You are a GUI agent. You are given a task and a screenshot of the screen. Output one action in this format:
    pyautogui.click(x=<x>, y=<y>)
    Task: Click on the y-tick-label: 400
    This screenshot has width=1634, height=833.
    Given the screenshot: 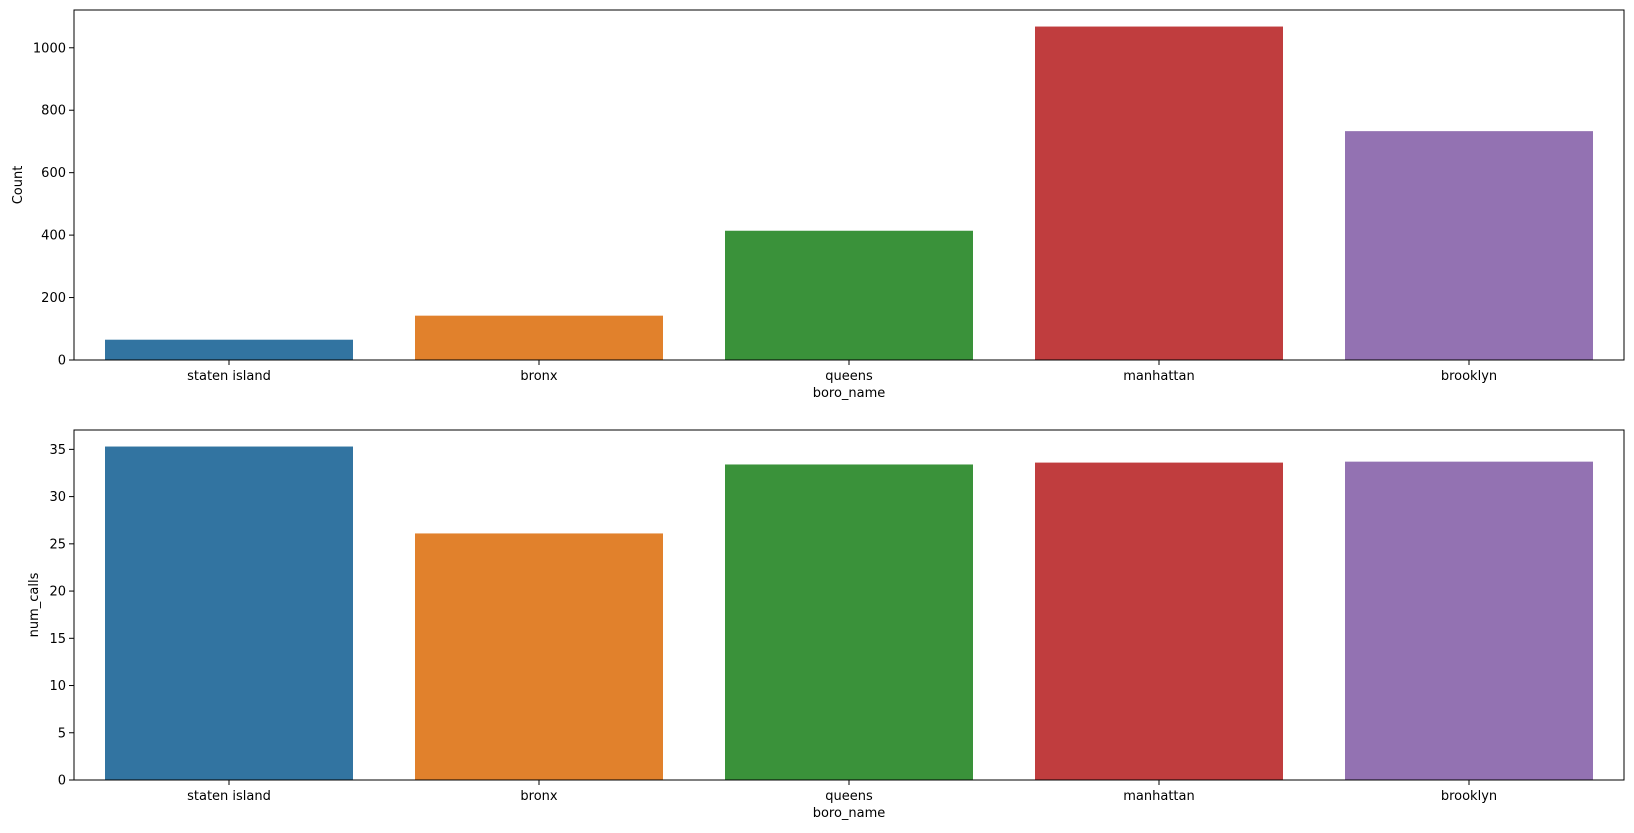 What is the action you would take?
    pyautogui.click(x=53, y=236)
    